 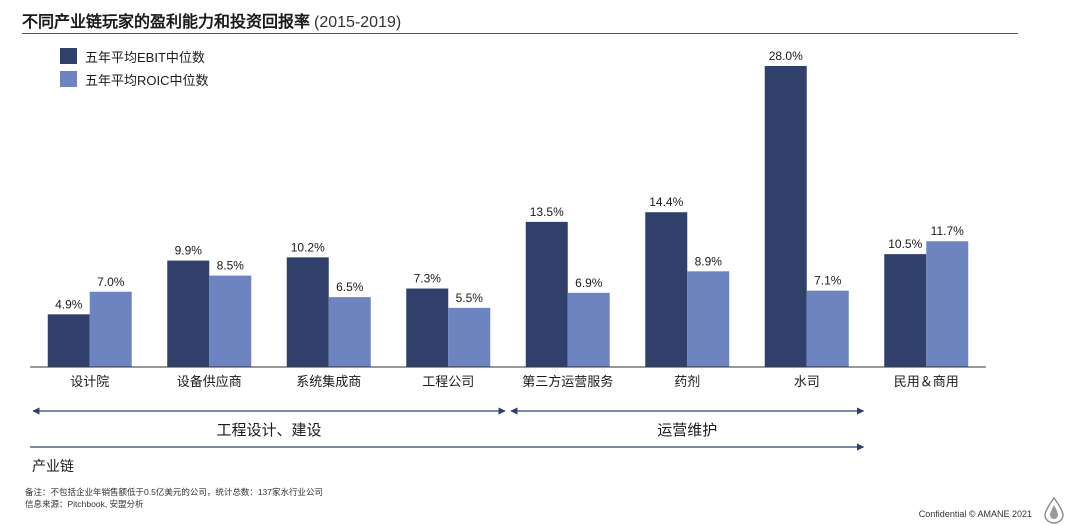 What do you see at coordinates (709, 261) in the screenshot?
I see `data-label-roic-5: 8.9%` at bounding box center [709, 261].